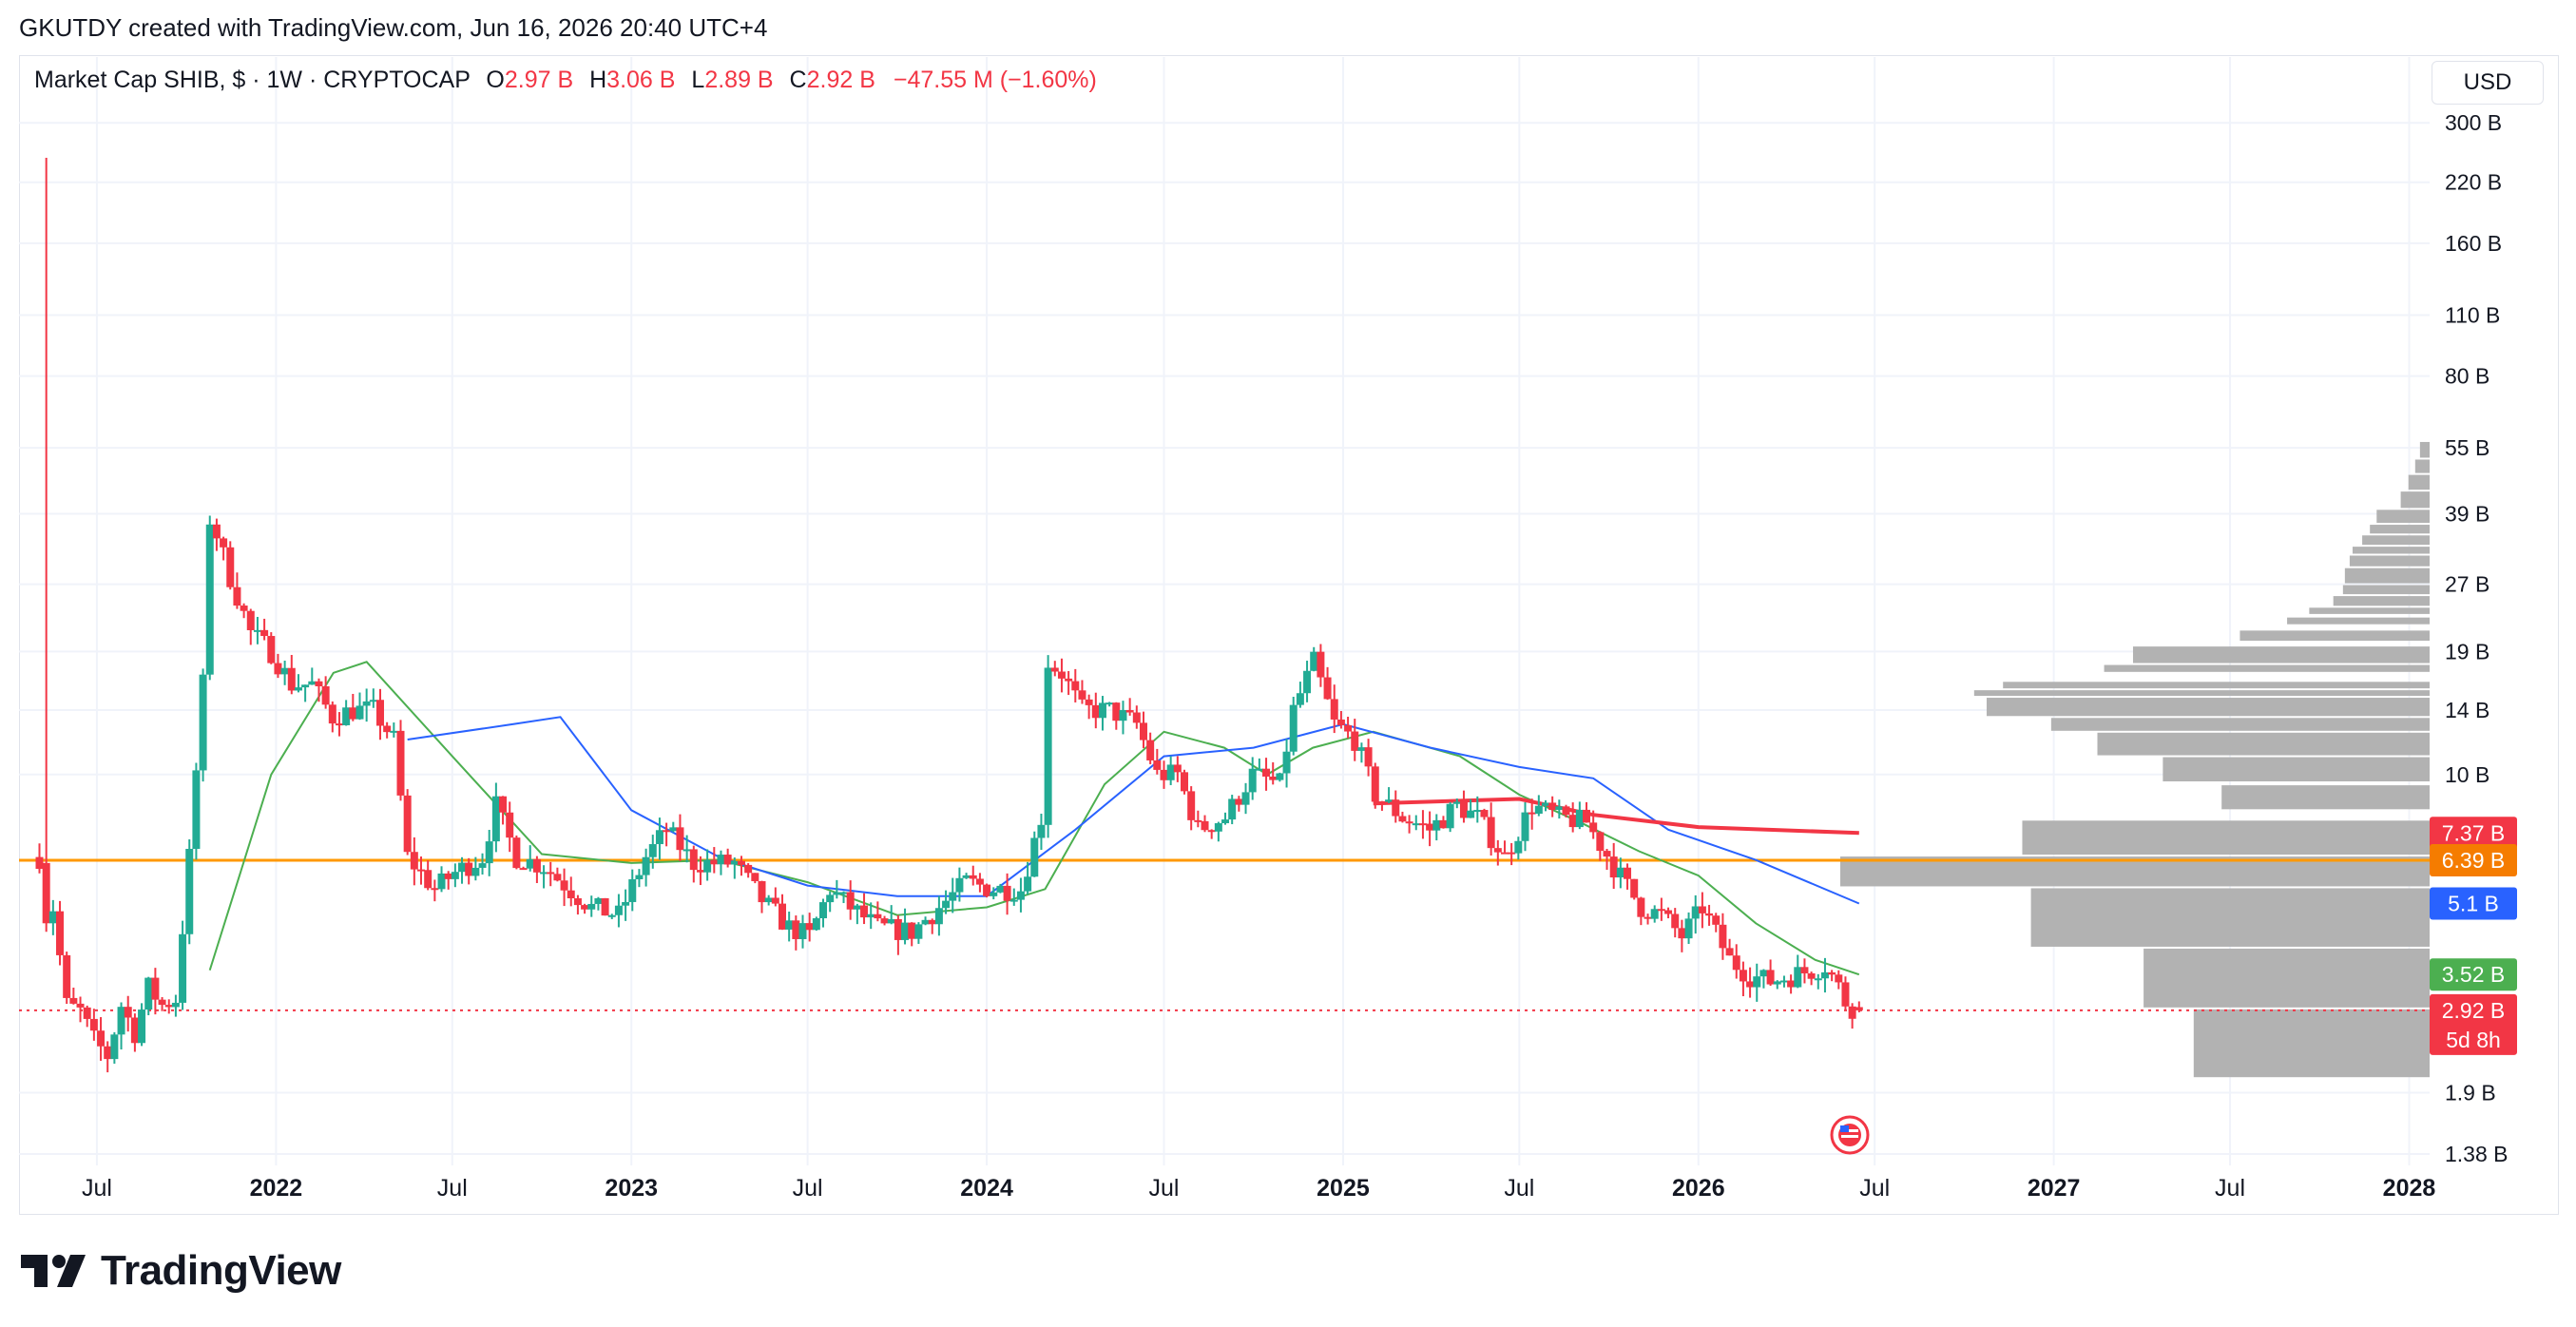 Image resolution: width=2576 pixels, height=1327 pixels. I want to click on currency-button: USD, so click(2488, 83).